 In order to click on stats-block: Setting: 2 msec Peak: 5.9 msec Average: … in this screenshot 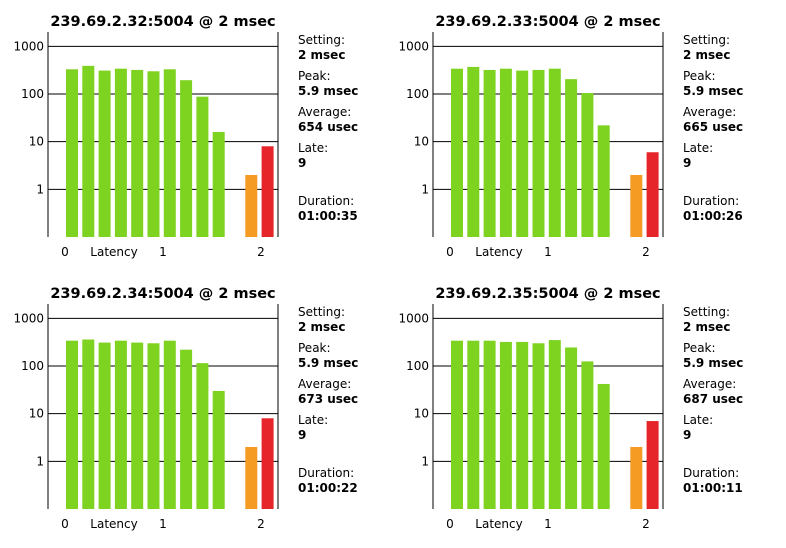, I will do `click(344, 131)`.